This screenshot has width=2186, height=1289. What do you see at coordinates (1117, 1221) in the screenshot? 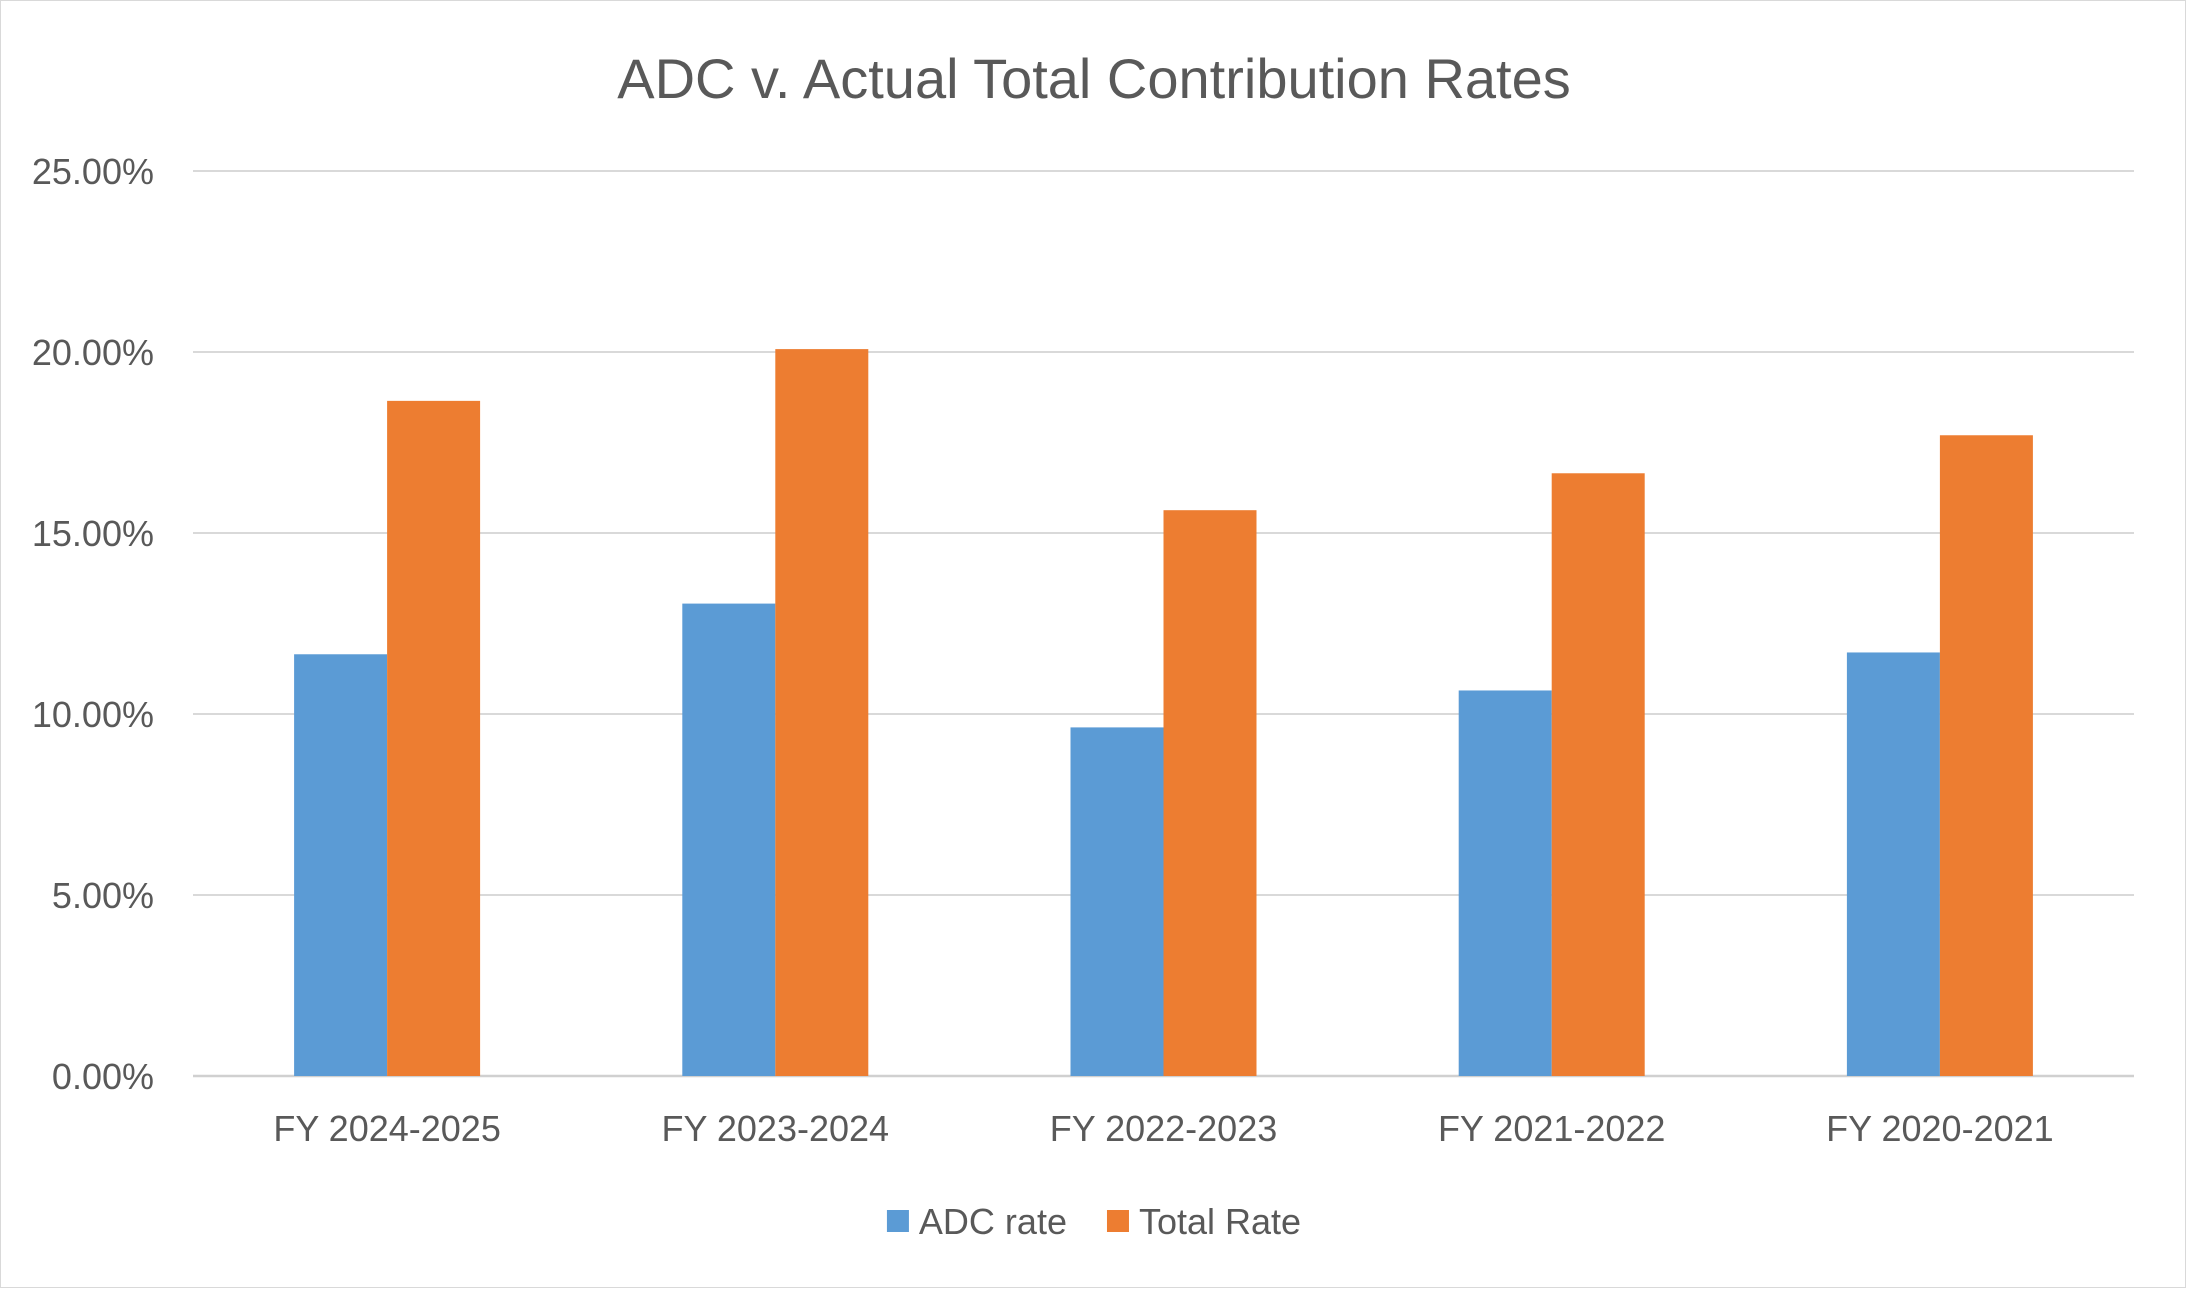
I see `legend-swatch-total-rate` at bounding box center [1117, 1221].